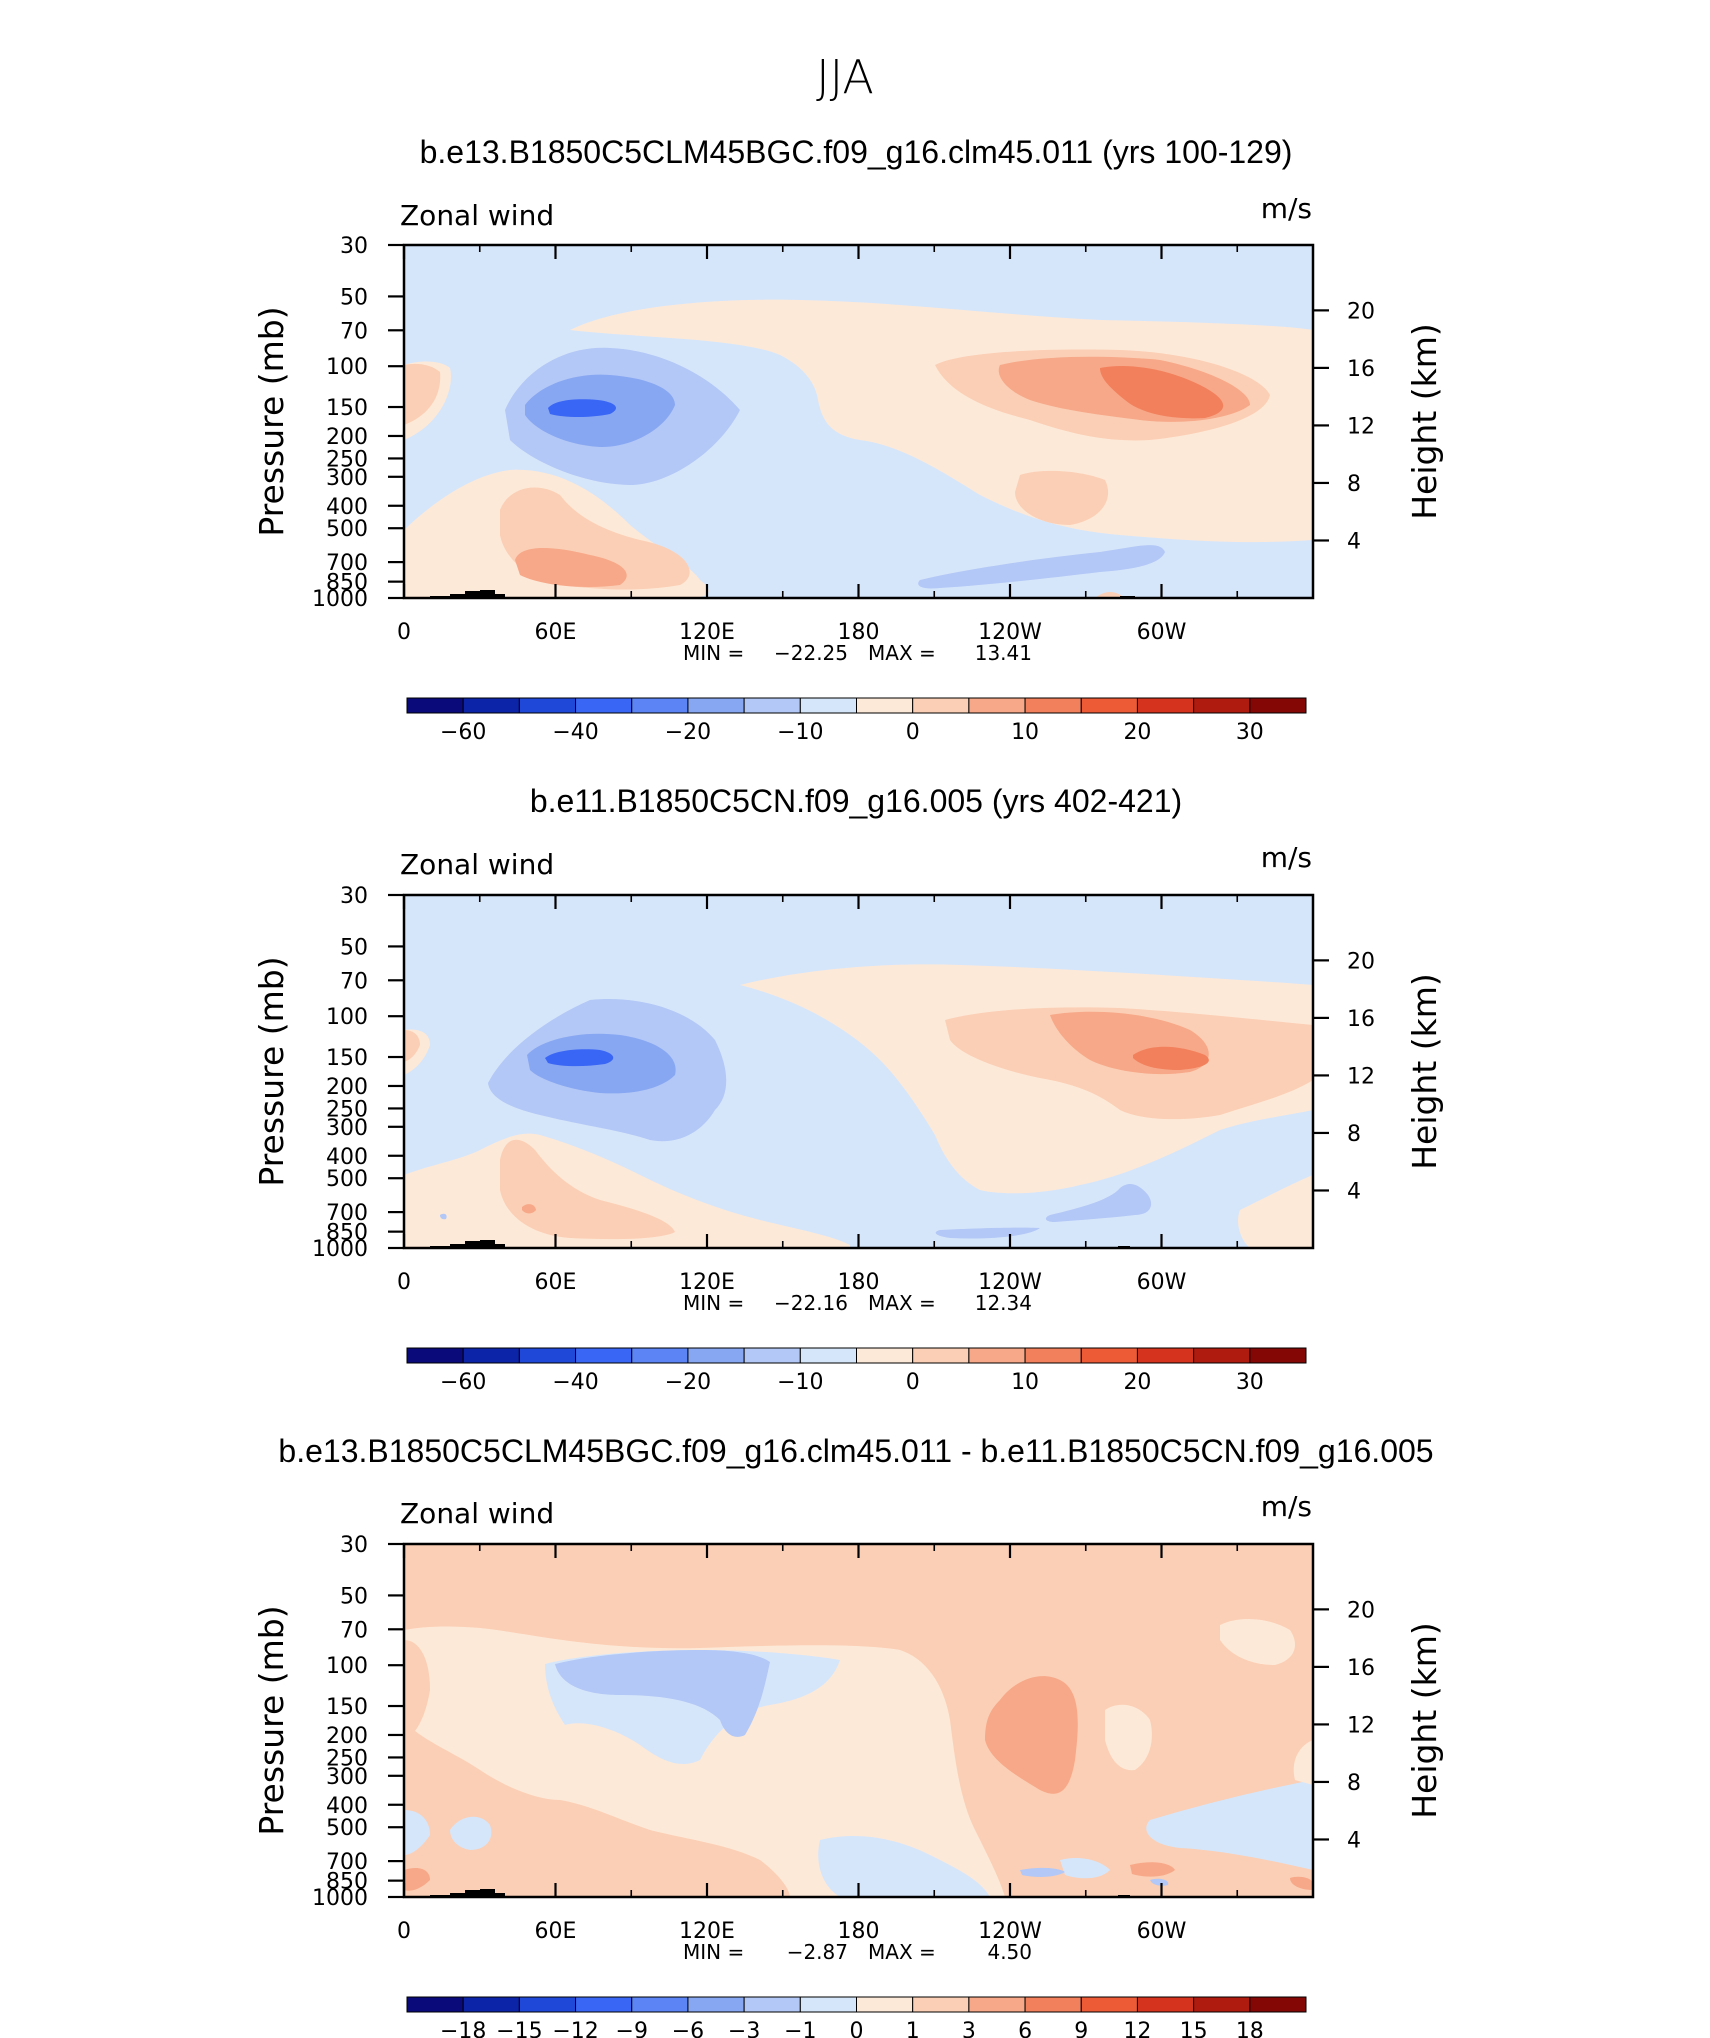 The image size is (1710, 2038). I want to click on y-tick-label: 700, so click(347, 1213).